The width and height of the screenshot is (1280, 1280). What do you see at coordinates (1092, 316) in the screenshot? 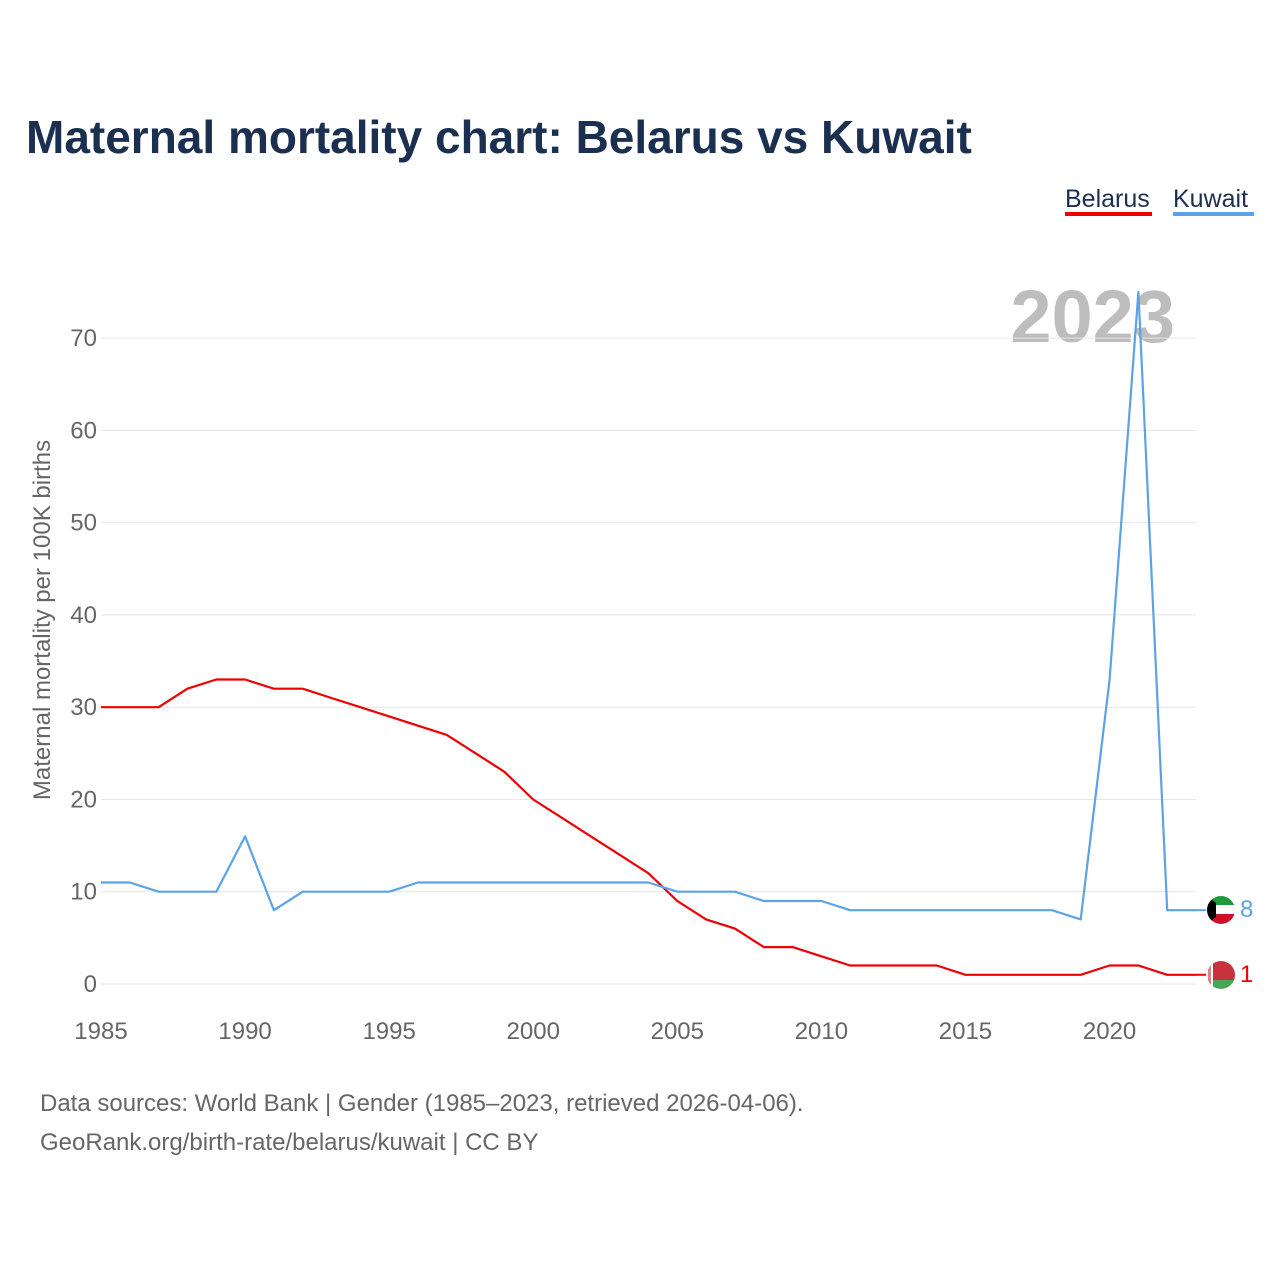
I see `year-watermark: 2023` at bounding box center [1092, 316].